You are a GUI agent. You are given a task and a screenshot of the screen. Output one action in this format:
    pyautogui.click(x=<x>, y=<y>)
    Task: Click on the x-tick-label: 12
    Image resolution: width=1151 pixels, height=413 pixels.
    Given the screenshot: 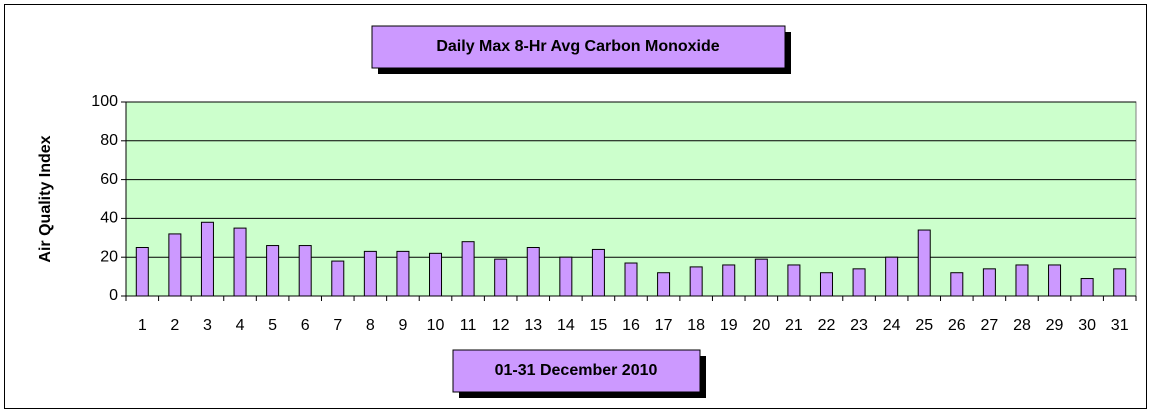 What is the action you would take?
    pyautogui.click(x=501, y=325)
    